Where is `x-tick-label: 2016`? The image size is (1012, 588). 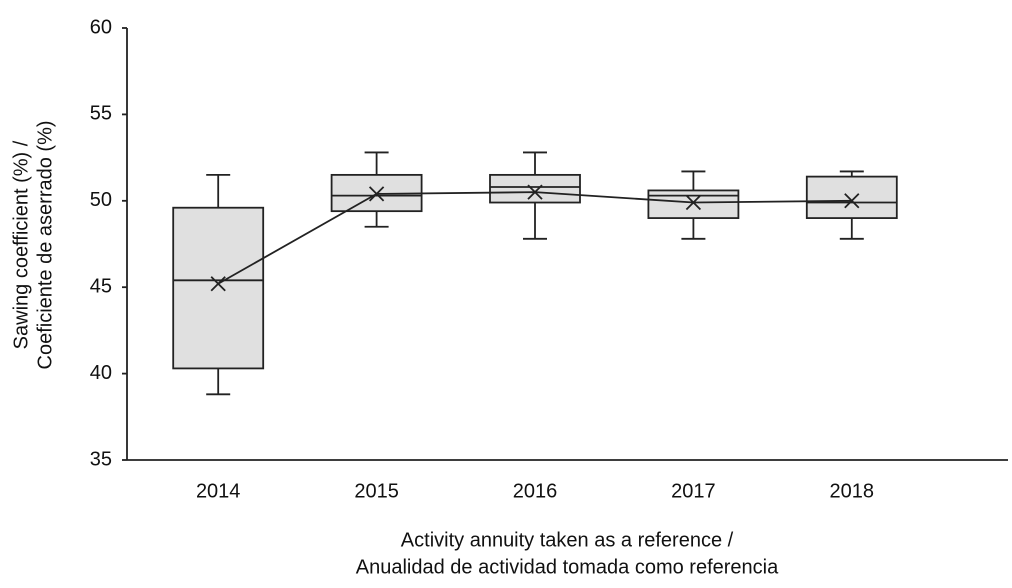
x-tick-label: 2016 is located at coordinates (535, 491).